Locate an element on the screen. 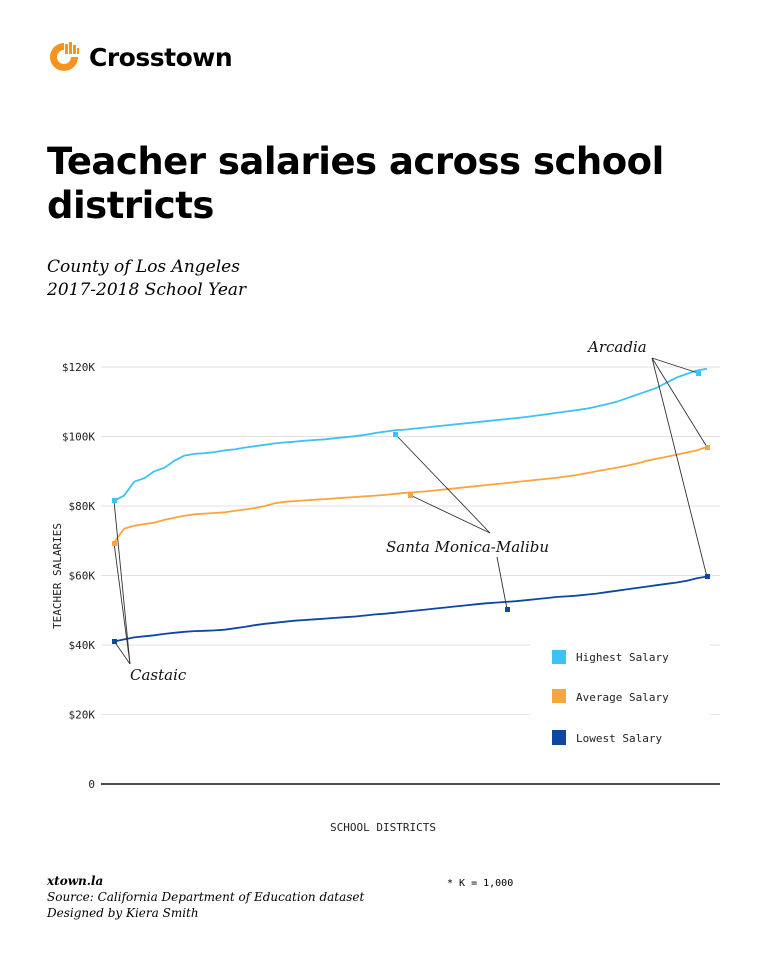 The image size is (768, 959). legend-label-lowest: Lowest Salary is located at coordinates (619, 738).